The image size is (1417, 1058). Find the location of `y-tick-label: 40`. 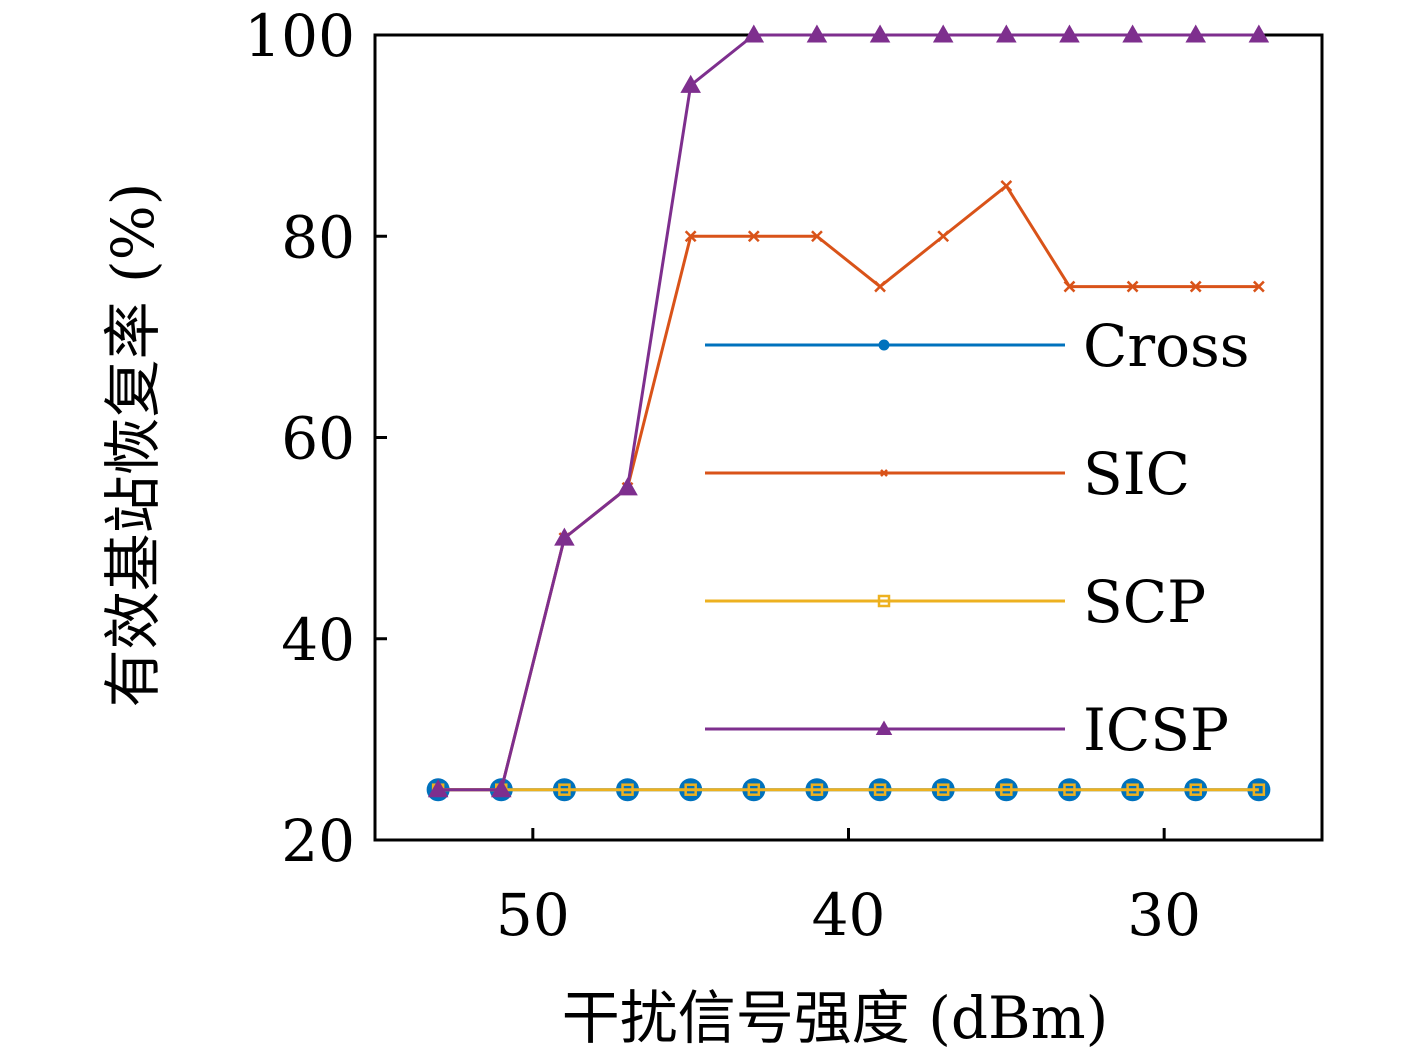

y-tick-label: 40 is located at coordinates (318, 640).